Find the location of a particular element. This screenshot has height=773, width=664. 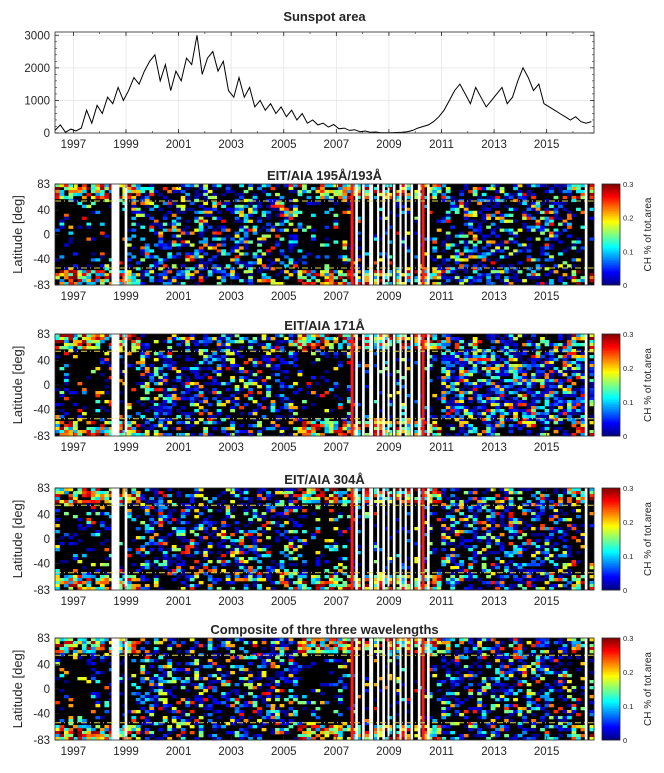

chart-title: Sunspot area is located at coordinates (324, 16).